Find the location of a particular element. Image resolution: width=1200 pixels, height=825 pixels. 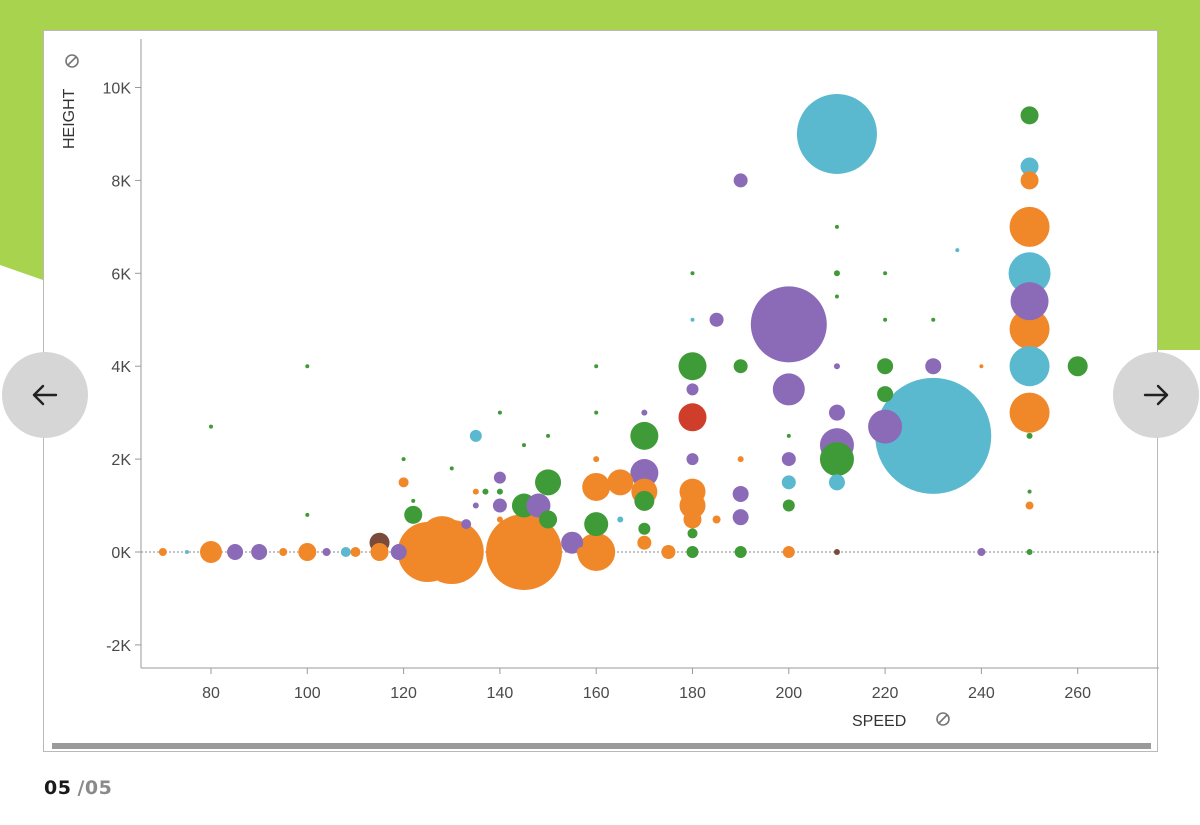

x-axis-pin-icon is located at coordinates (943, 719).